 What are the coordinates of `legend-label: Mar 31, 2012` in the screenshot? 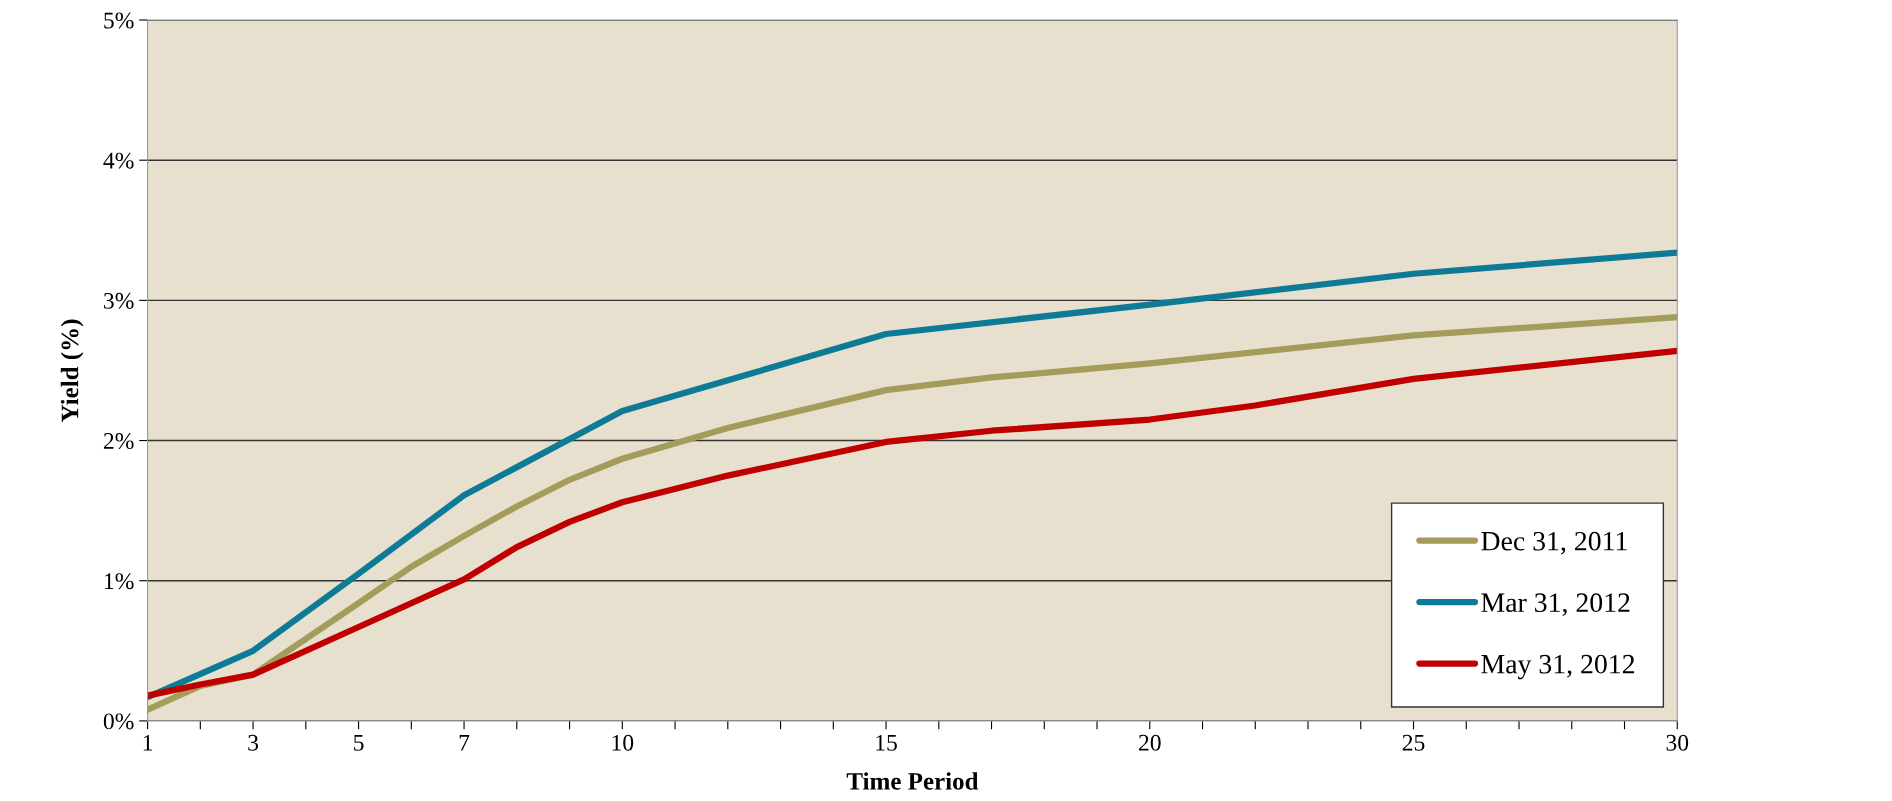 It's located at (1555, 605).